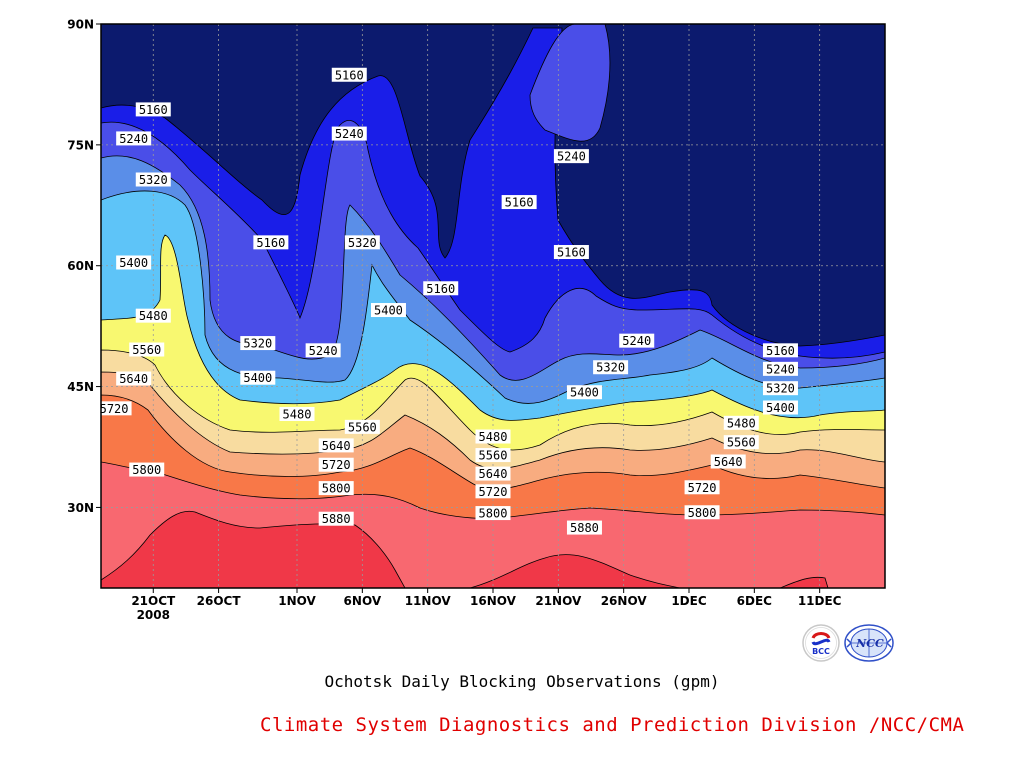 The width and height of the screenshot is (1024, 768). I want to click on x-tick-label: 26OCT, so click(219, 601).